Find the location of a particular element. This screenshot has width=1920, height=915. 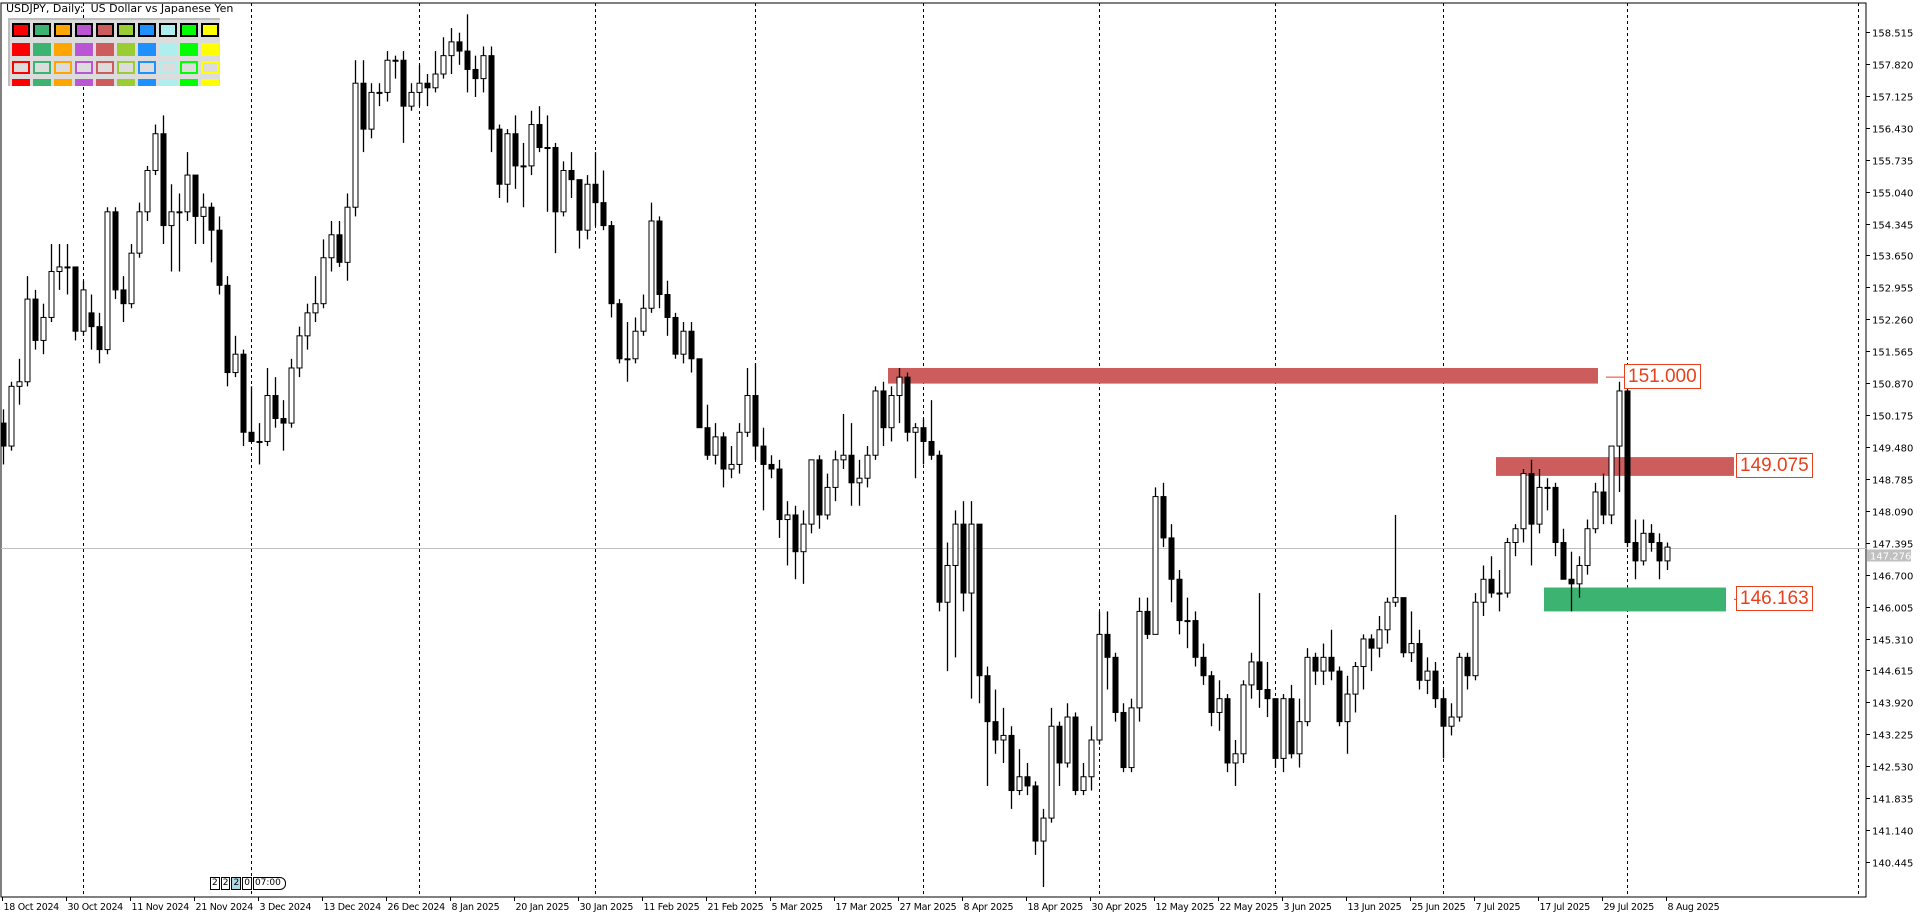

x-tick-label: 25 Jun 2025 is located at coordinates (1439, 907).